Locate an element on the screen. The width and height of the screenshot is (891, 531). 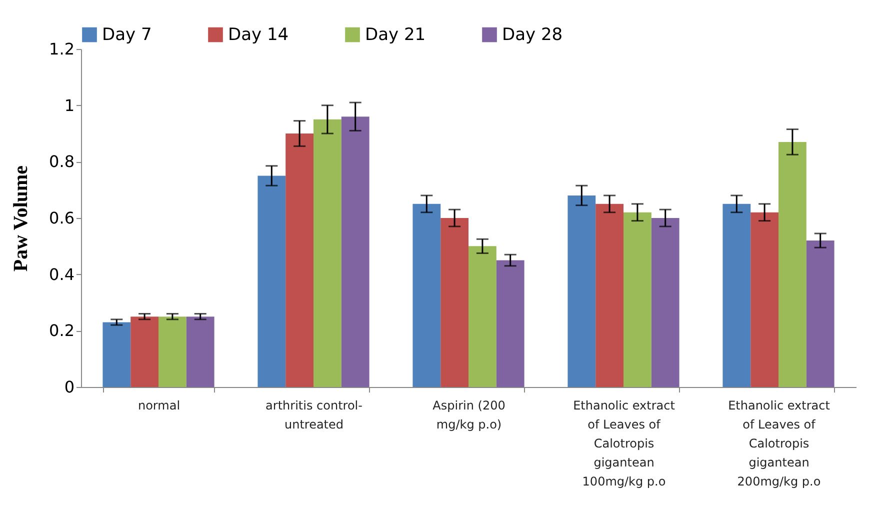
legend-label: Day 21 is located at coordinates (395, 34).